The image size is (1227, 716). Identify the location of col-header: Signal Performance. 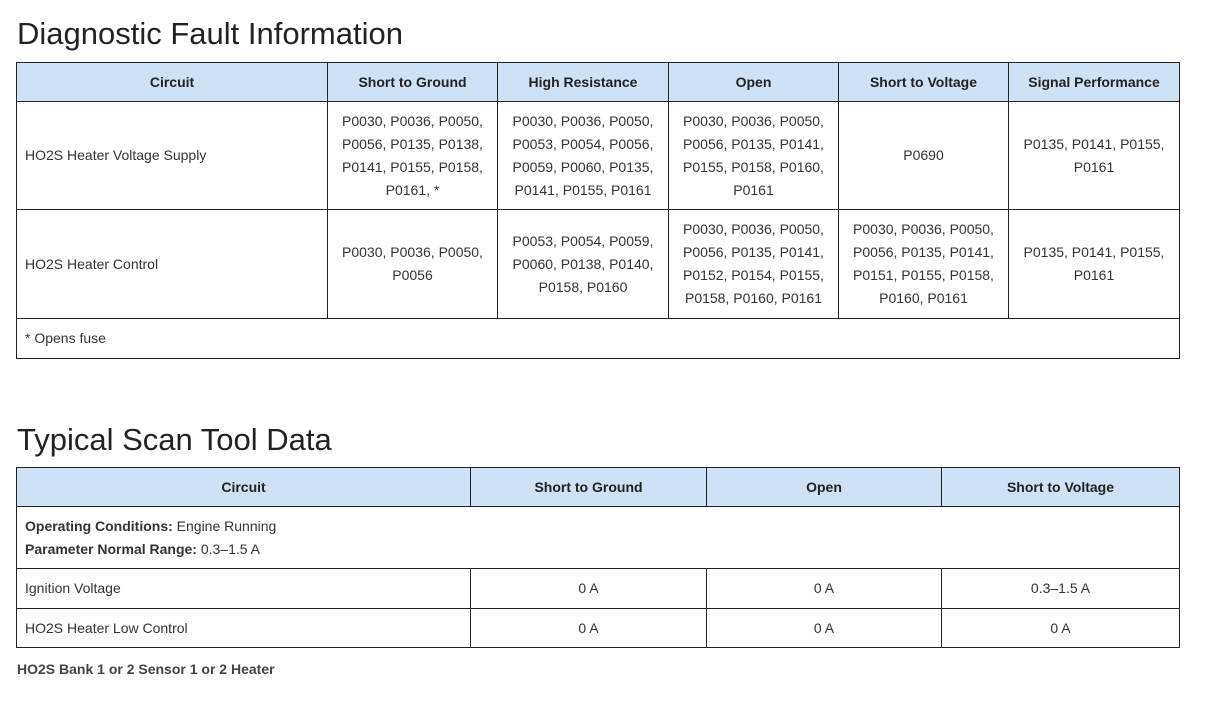
(1094, 82).